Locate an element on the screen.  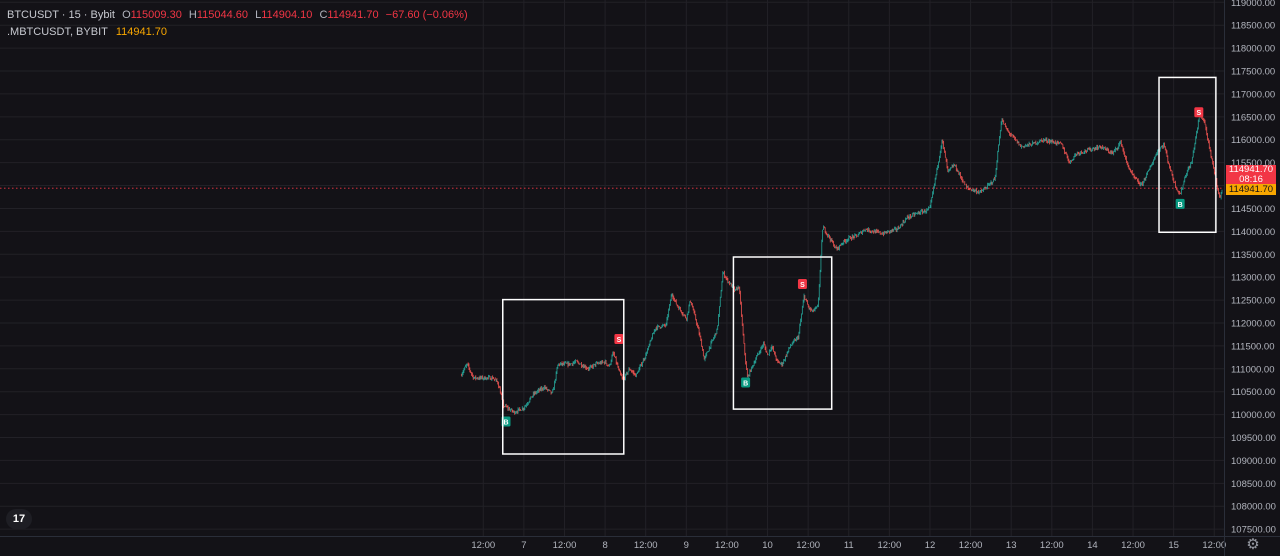
index-legend: .MBTCUSDT, BYBIT 114941.70 is located at coordinates (87, 32).